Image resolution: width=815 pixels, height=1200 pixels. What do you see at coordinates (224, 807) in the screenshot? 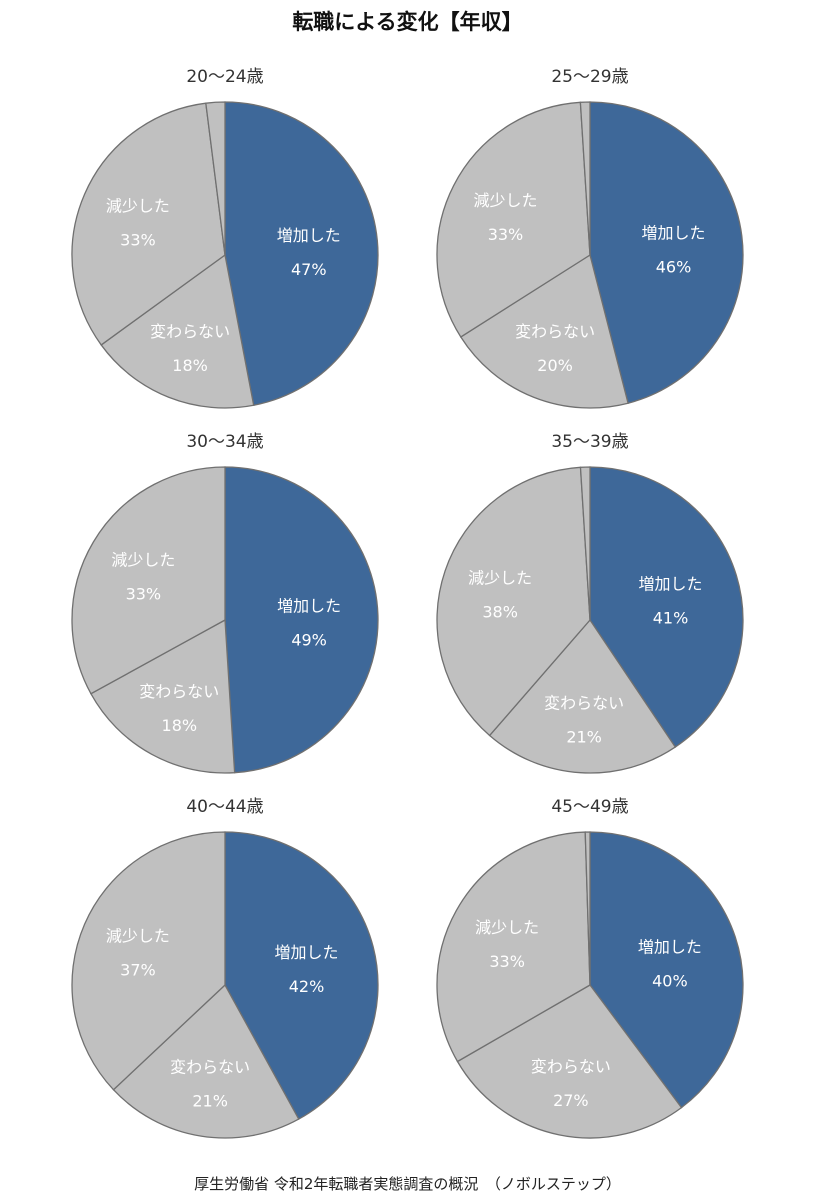
I see `pie-title: 40〜44歳` at bounding box center [224, 807].